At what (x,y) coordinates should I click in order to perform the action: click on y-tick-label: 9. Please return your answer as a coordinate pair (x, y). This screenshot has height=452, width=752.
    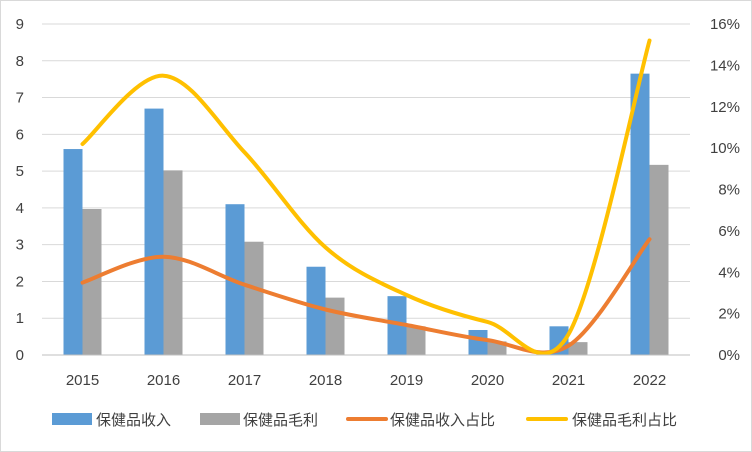
    Looking at the image, I should click on (20, 24).